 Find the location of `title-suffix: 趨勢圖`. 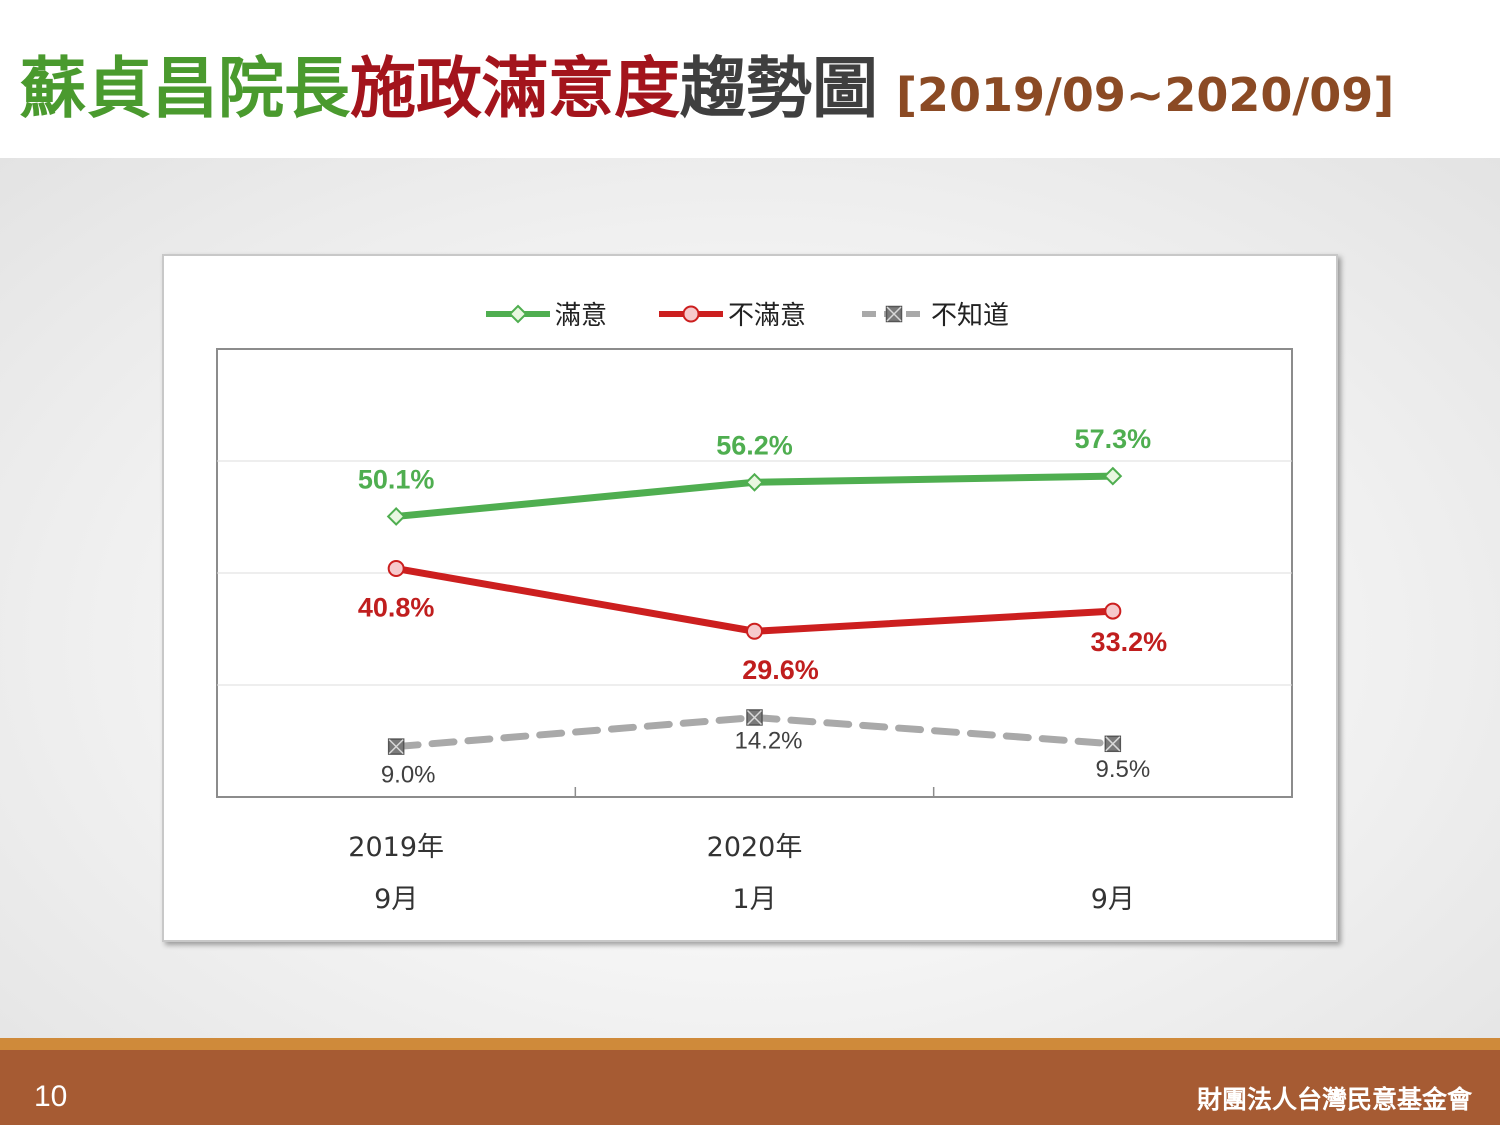

title-suffix: 趨勢圖 is located at coordinates (779, 88).